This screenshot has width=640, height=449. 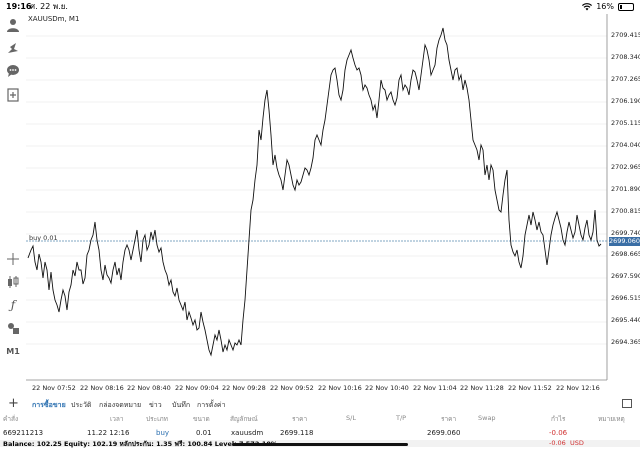 I want to click on time-label: 22 Nov 09:04, so click(x=197, y=388).